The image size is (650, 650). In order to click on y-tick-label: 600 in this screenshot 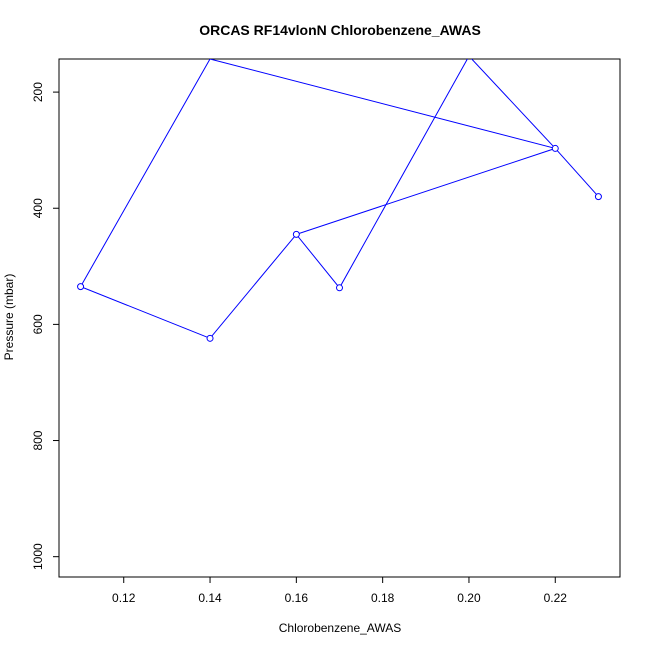, I will do `click(38, 324)`.